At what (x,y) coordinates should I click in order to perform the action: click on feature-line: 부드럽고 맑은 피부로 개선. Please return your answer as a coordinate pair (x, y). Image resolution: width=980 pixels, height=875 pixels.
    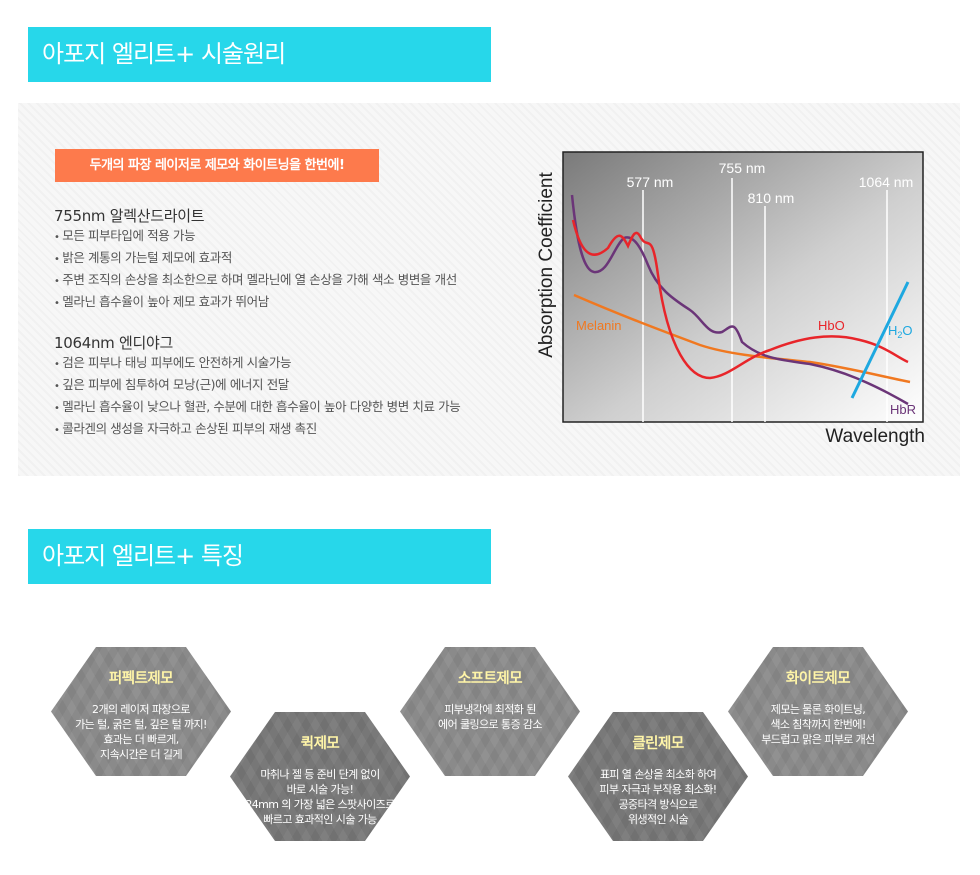
    Looking at the image, I should click on (818, 739).